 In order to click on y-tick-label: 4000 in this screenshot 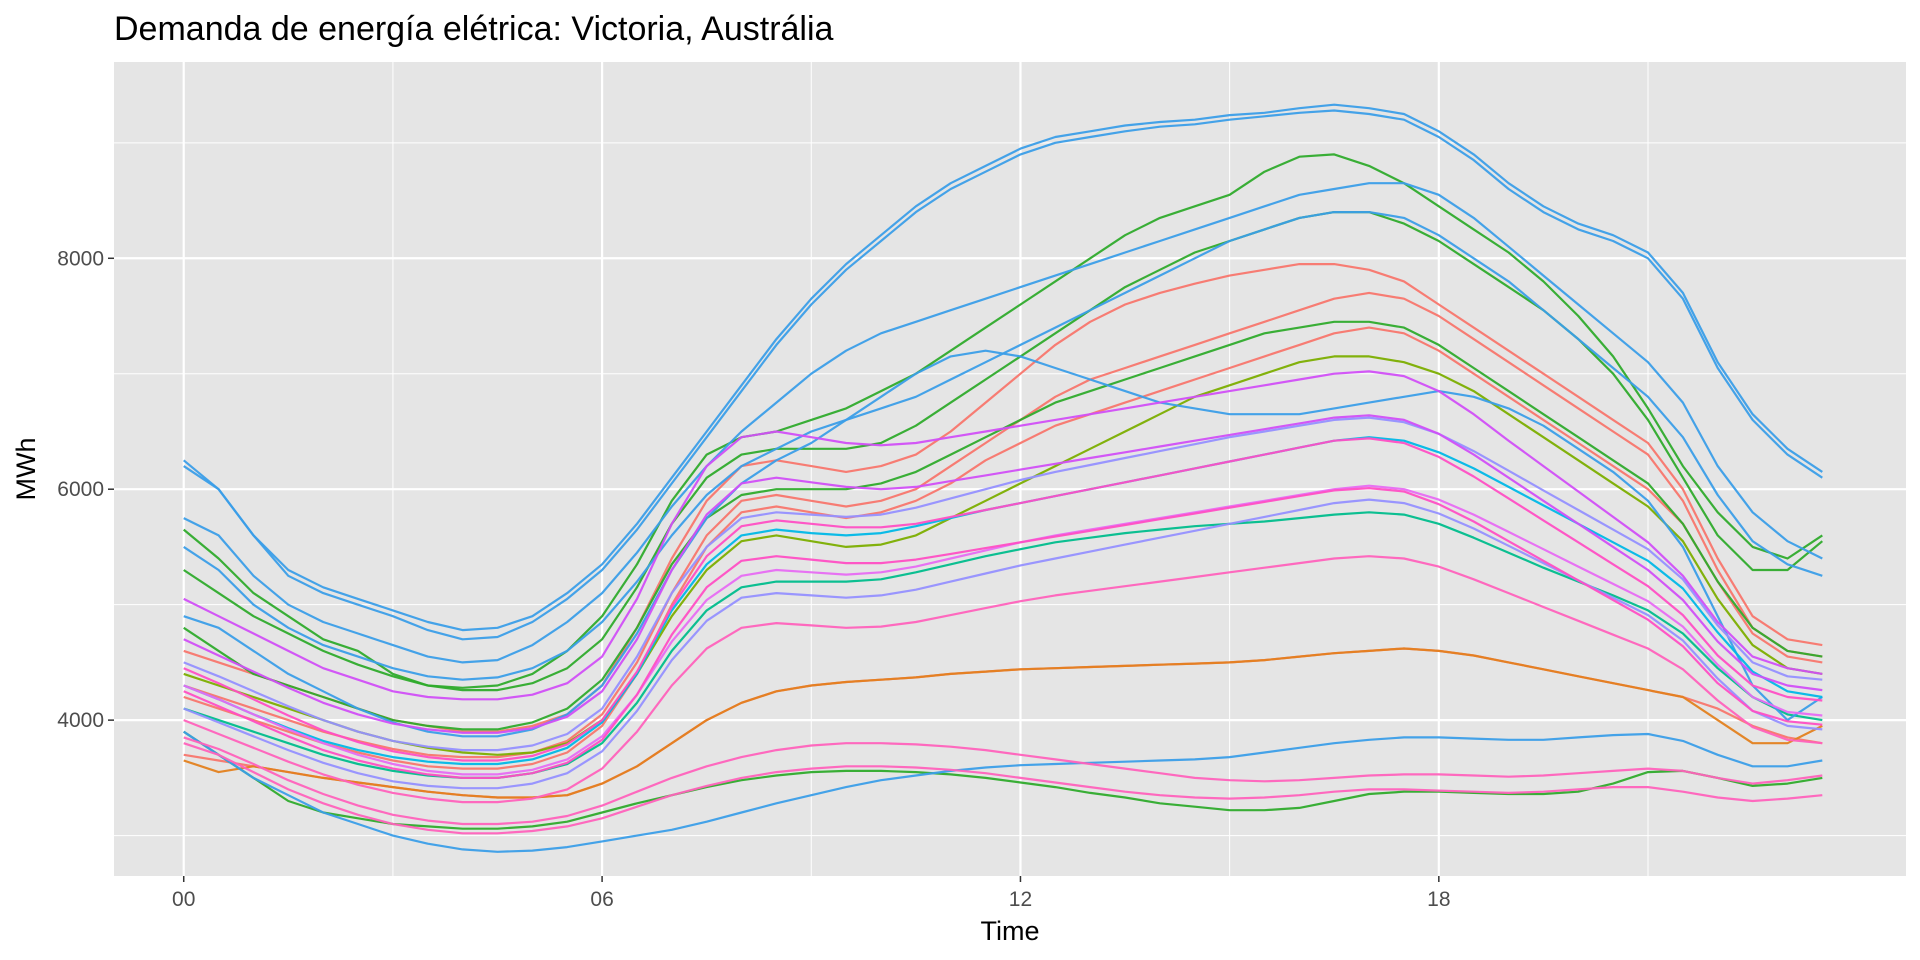, I will do `click(80, 720)`.